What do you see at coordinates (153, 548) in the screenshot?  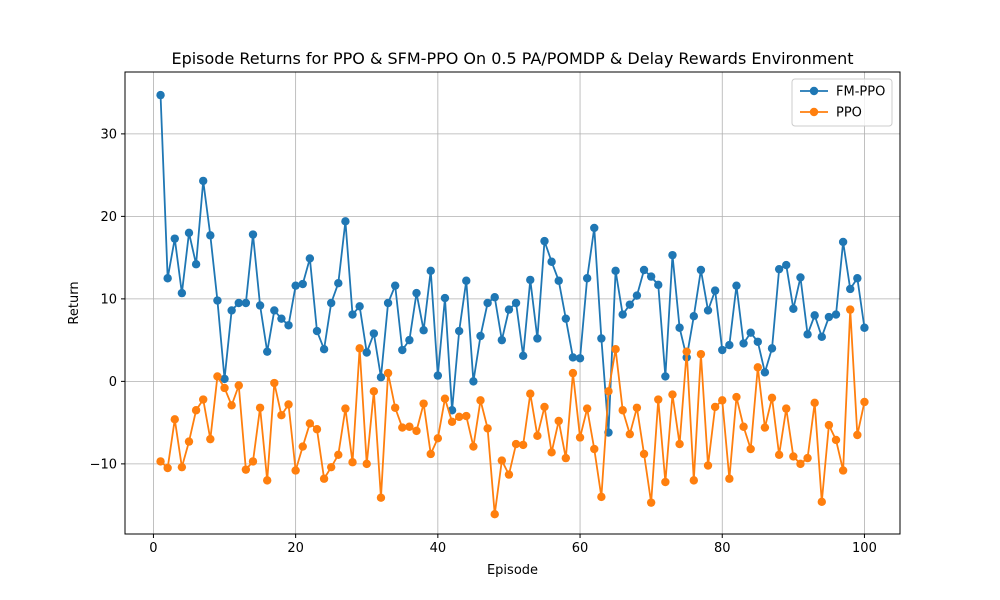 I see `x-tick-label: 0` at bounding box center [153, 548].